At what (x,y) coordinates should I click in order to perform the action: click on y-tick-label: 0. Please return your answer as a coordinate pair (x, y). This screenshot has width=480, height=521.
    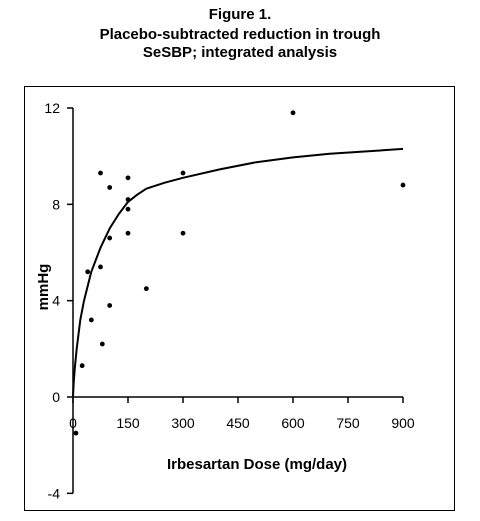
    Looking at the image, I should click on (56, 397).